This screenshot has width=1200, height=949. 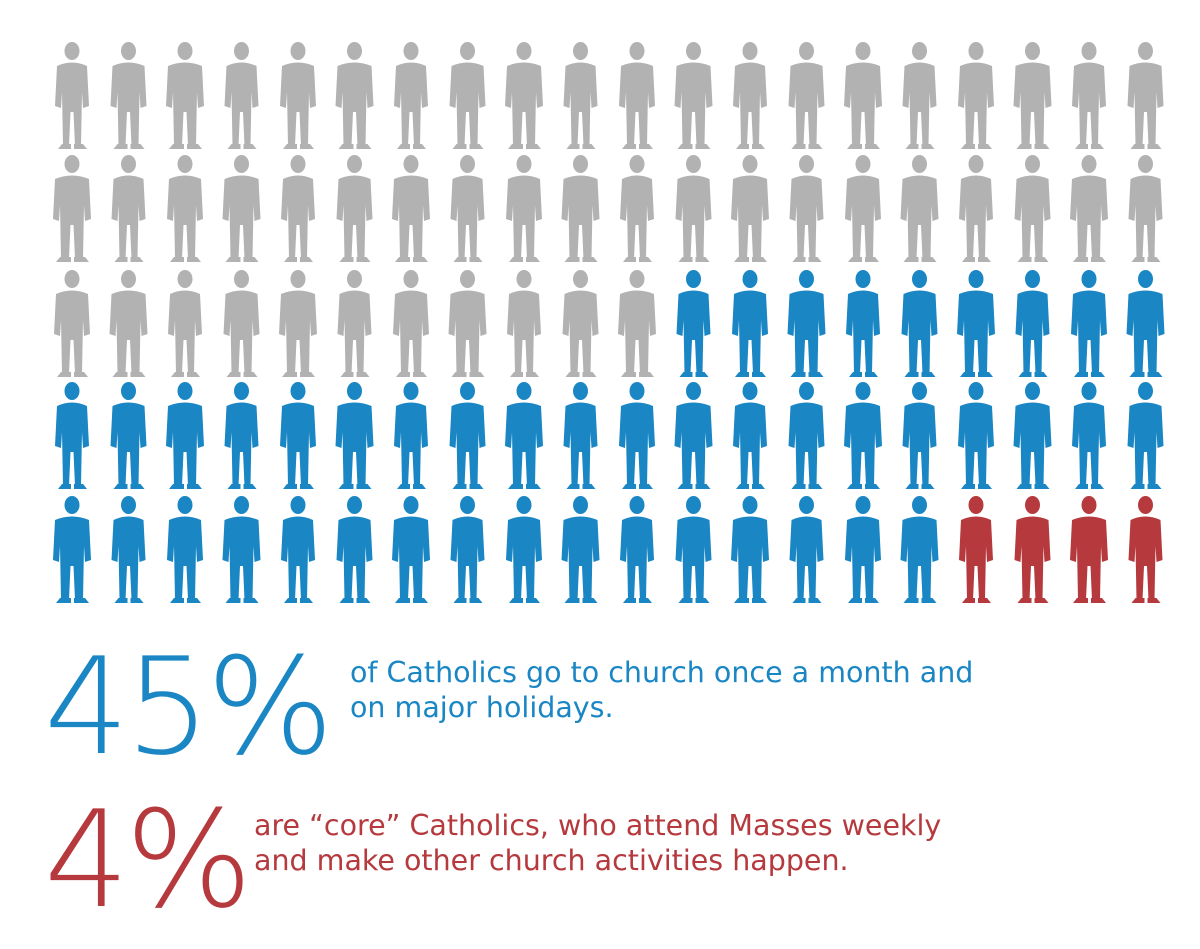 What do you see at coordinates (189, 707) in the screenshot?
I see `stat-monthly-value: 45%` at bounding box center [189, 707].